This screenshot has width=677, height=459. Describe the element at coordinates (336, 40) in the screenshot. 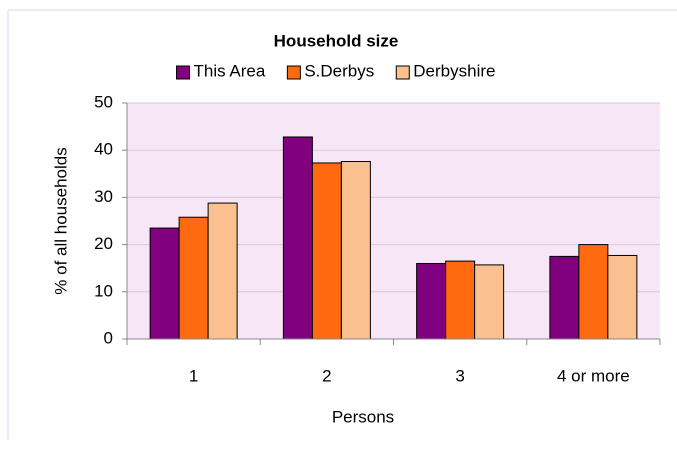

I see `chart-title: Household size` at that location.